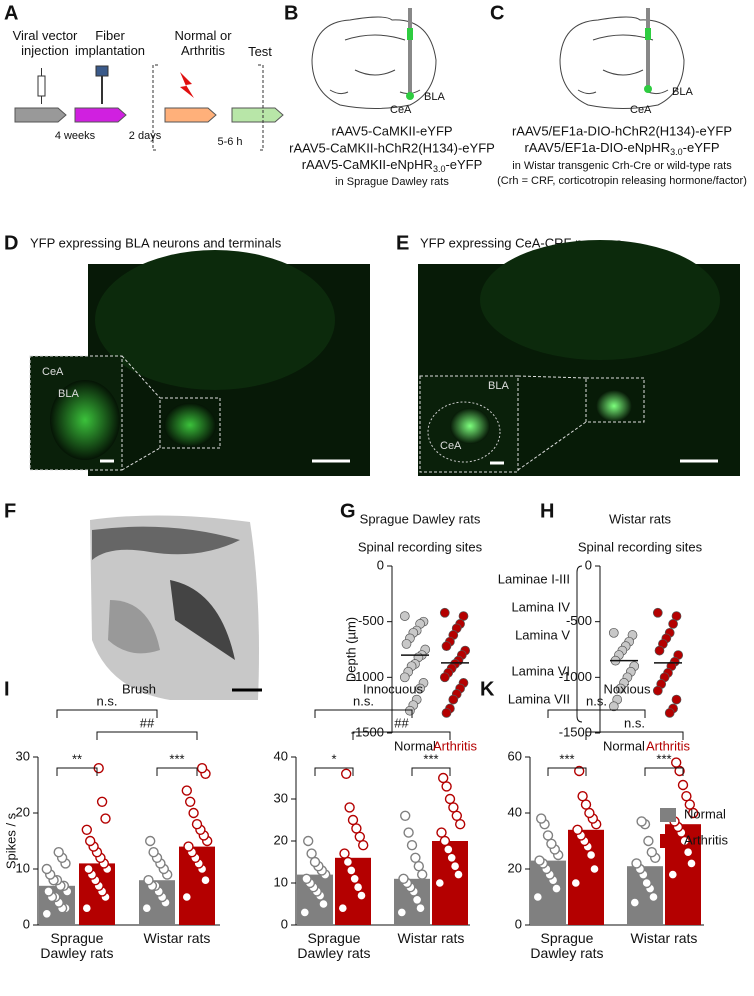  What do you see at coordinates (624, 745) in the screenshot?
I see `x-tick-label: Normal` at bounding box center [624, 745].